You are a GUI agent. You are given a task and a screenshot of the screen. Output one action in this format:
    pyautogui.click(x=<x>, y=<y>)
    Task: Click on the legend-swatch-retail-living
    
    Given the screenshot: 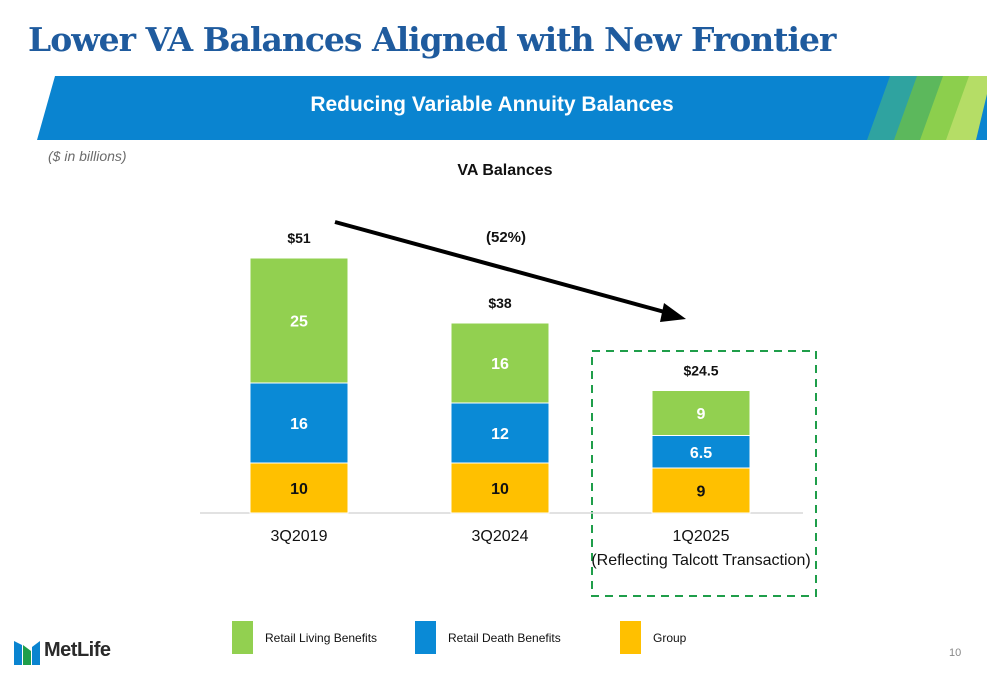 What is the action you would take?
    pyautogui.click(x=242, y=637)
    